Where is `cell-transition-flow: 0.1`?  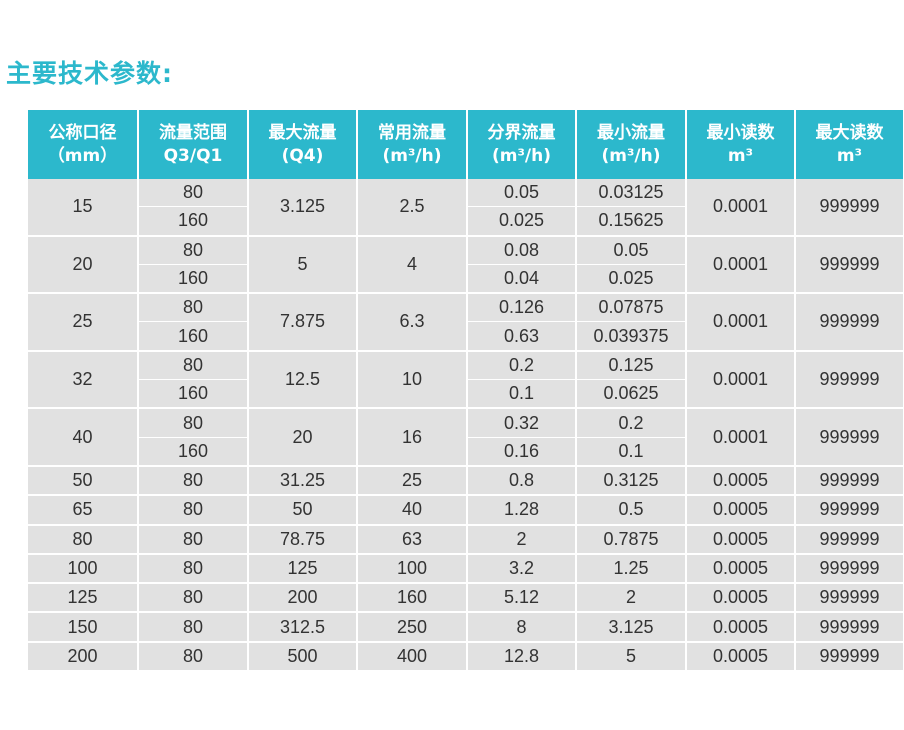
cell-transition-flow: 0.1 is located at coordinates (521, 394).